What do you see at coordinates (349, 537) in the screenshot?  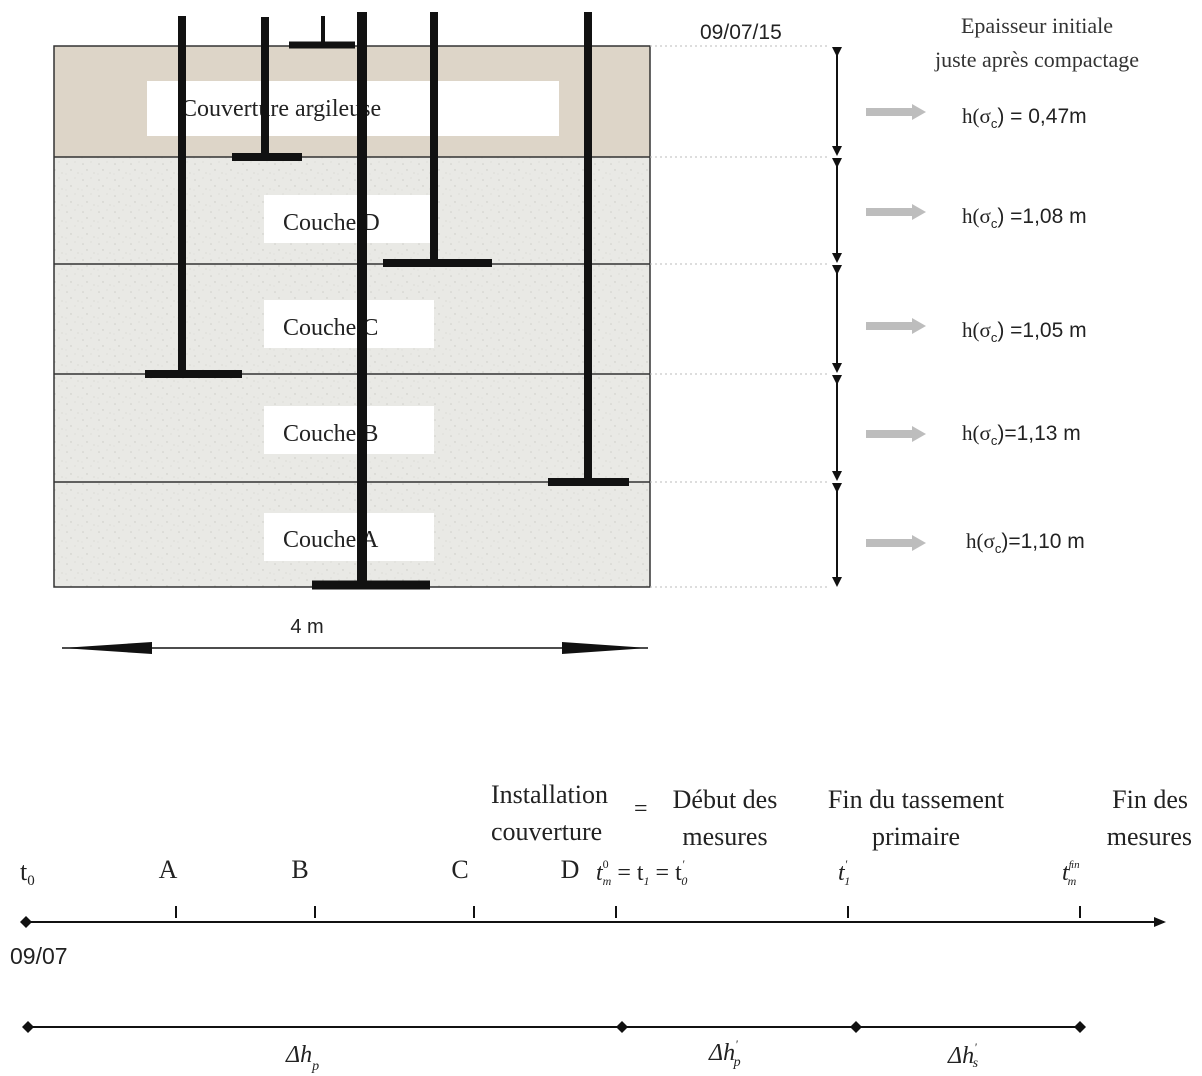 I see `label-box-a` at bounding box center [349, 537].